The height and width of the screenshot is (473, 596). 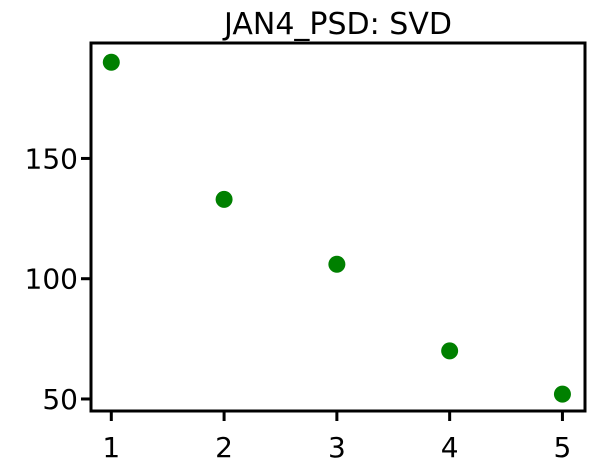 I want to click on x-tick-label: 2, so click(x=224, y=447).